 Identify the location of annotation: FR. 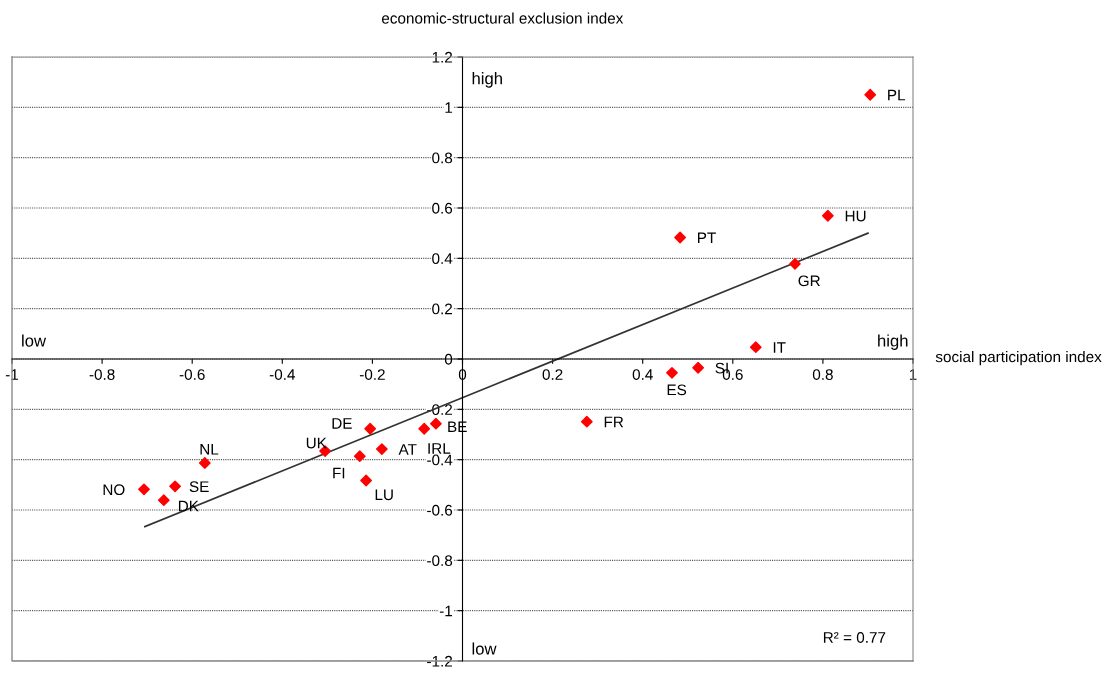
(614, 422).